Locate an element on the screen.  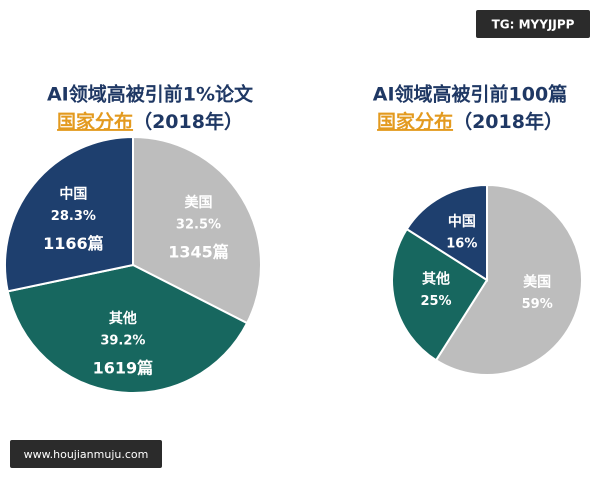
badge-text: www.houjianmuju.com is located at coordinates (86, 454).